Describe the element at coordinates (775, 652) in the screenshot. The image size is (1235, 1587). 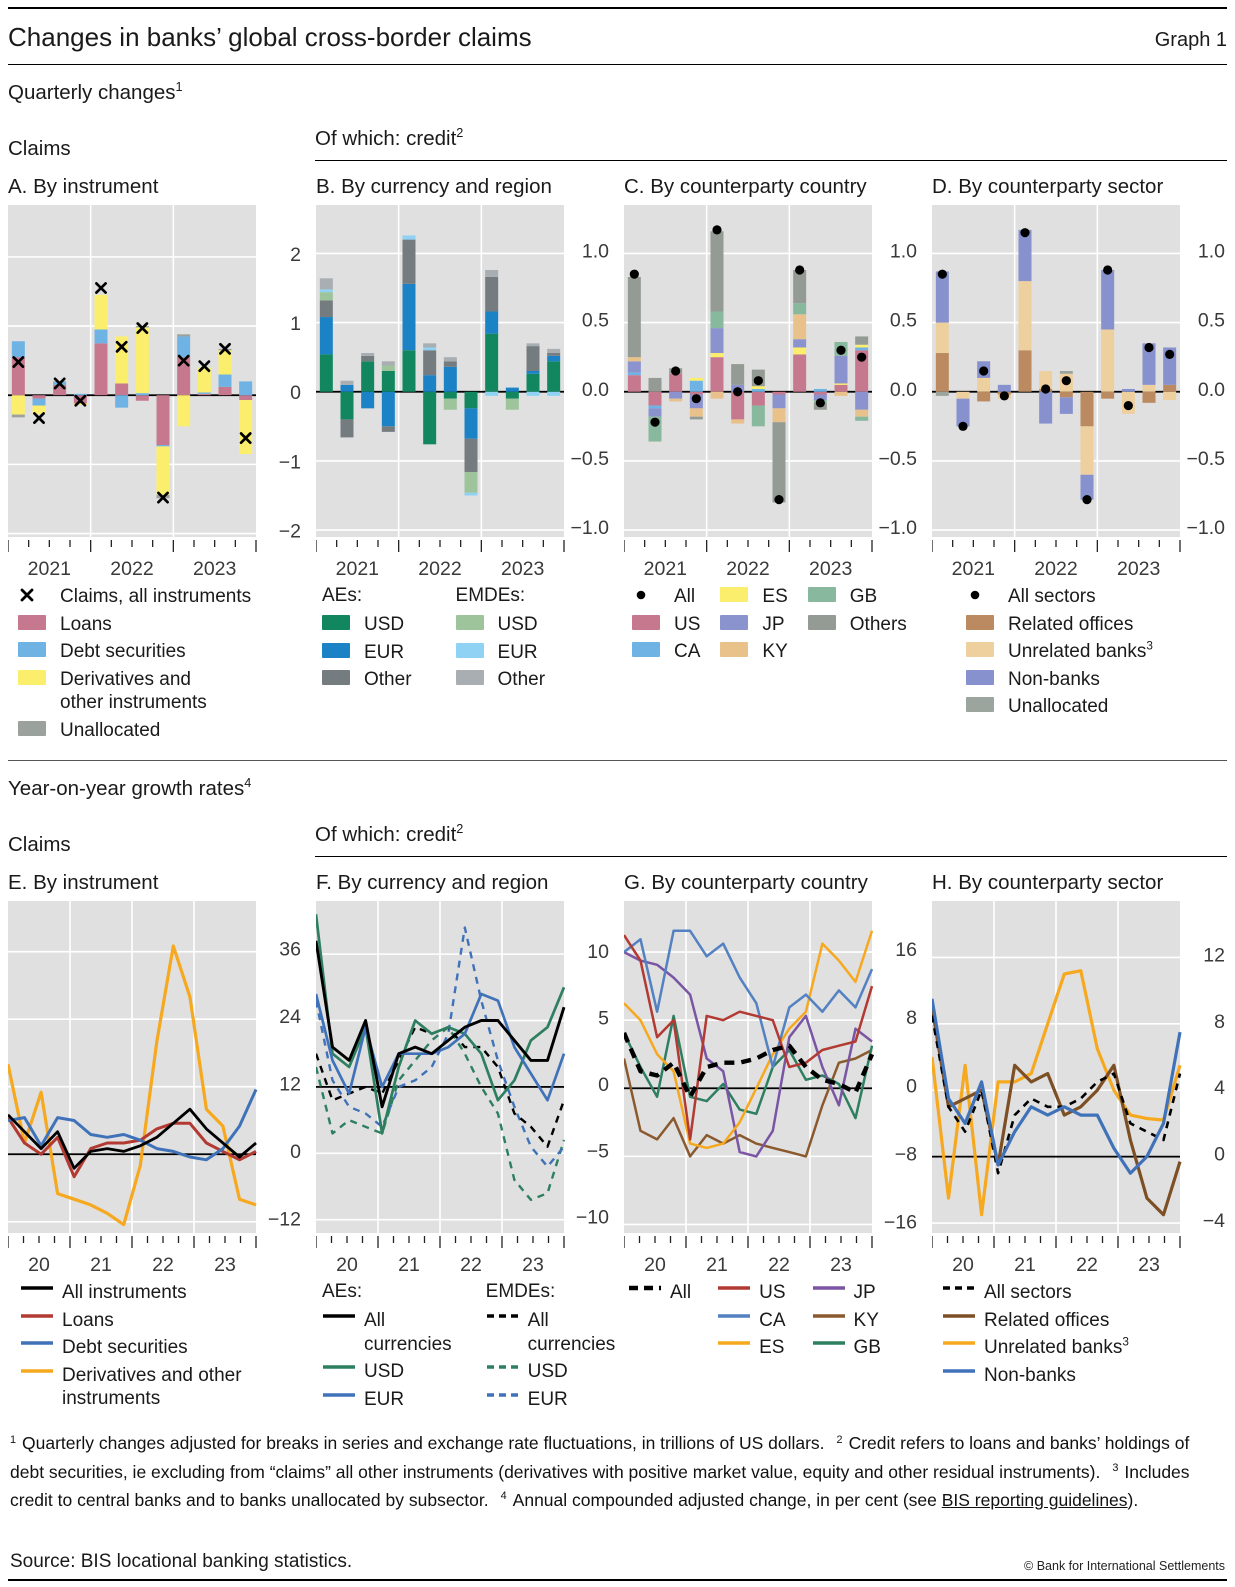
I see `legend-item-label: KY` at that location.